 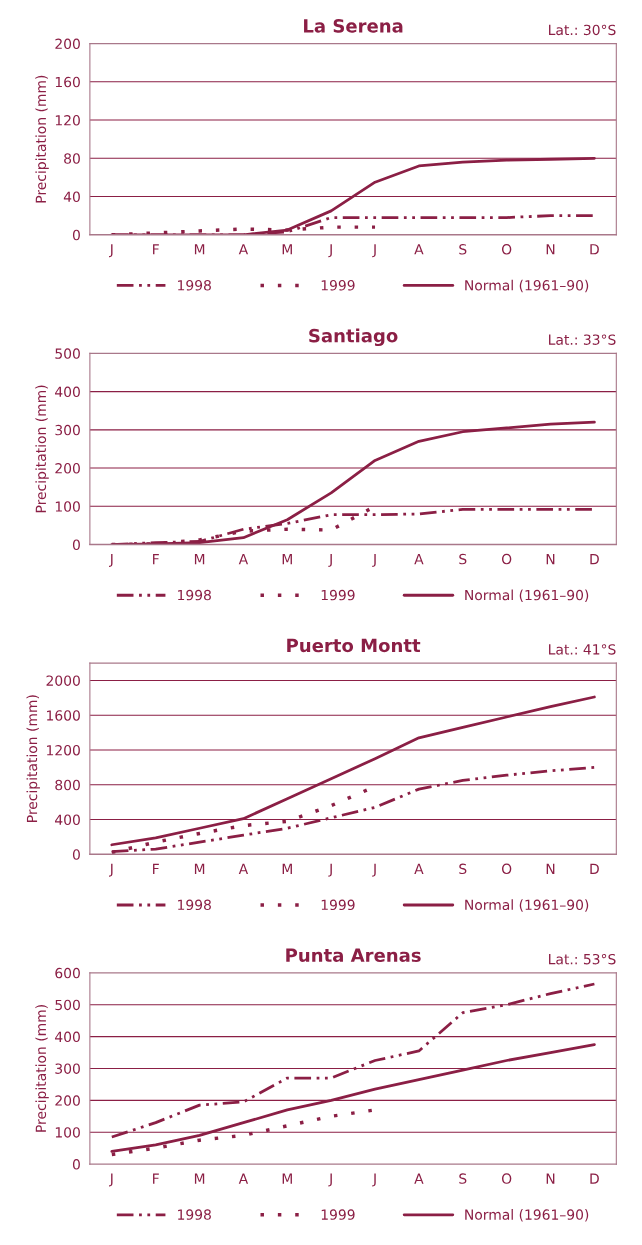 What do you see at coordinates (71, 197) in the screenshot?
I see `y-tick-label: 40` at bounding box center [71, 197].